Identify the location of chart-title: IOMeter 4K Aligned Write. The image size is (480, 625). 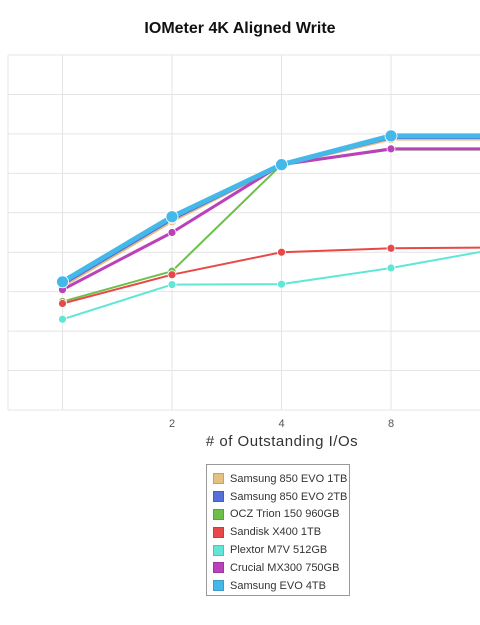
(240, 28).